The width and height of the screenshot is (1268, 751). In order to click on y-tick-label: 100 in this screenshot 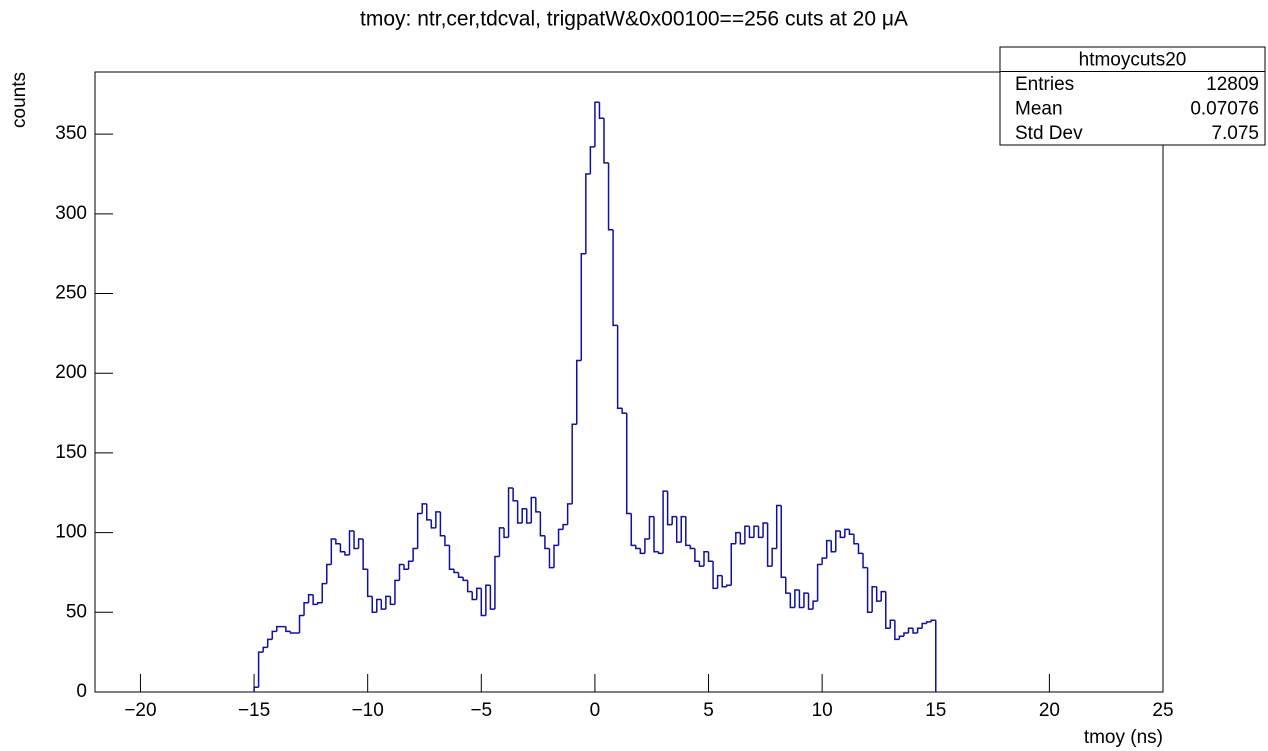, I will do `click(71, 532)`.